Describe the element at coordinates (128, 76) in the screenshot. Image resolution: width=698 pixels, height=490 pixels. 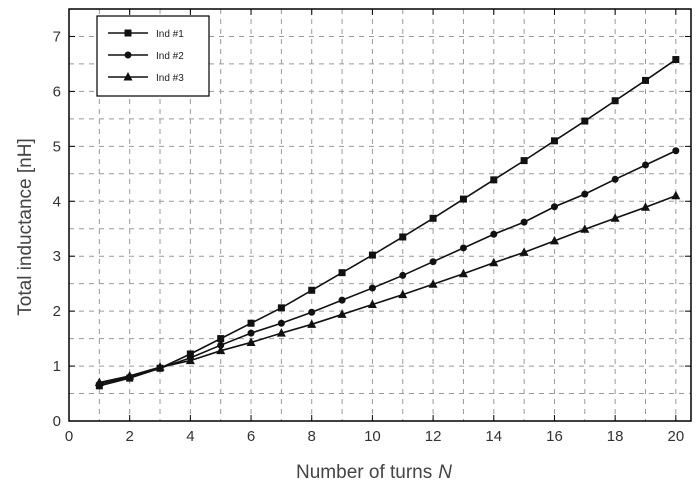
I see `legend-marker-triangle` at that location.